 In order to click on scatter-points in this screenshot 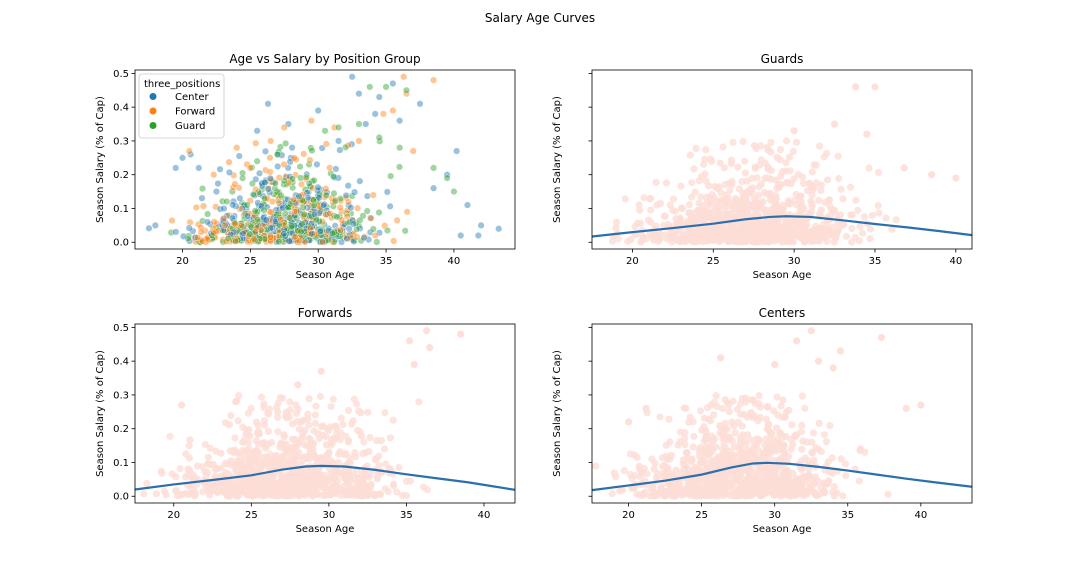, I will do `click(325, 413)`.